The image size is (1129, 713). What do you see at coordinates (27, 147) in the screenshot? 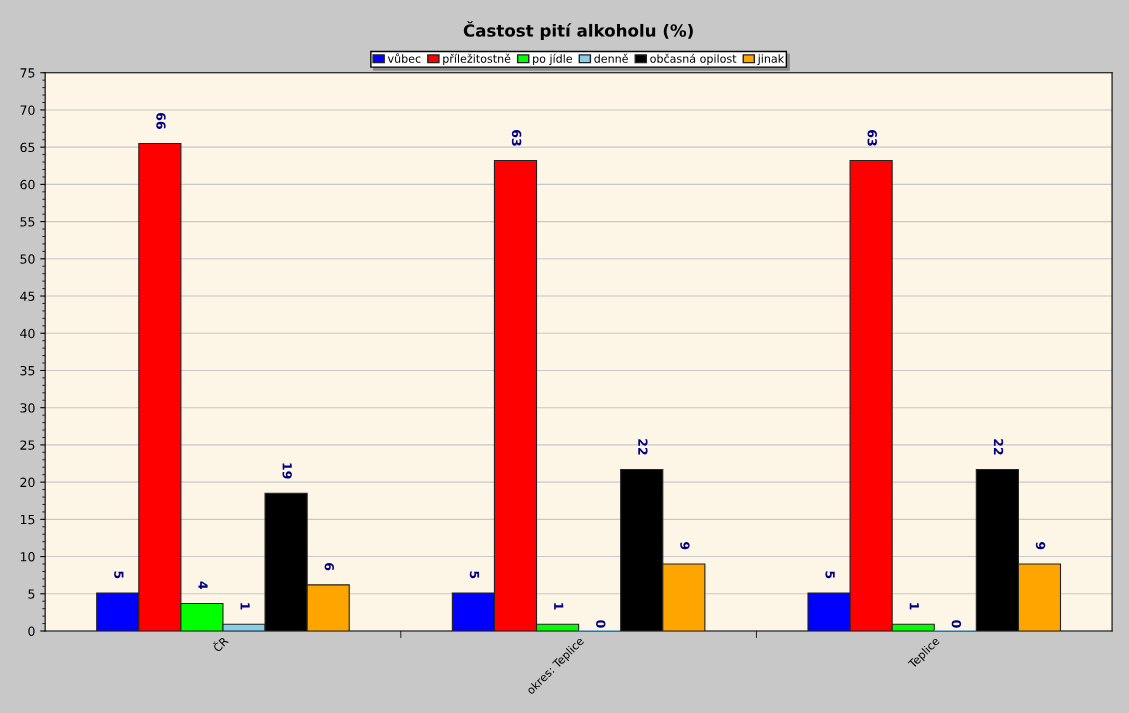
I see `y-tick-label: 65` at bounding box center [27, 147].